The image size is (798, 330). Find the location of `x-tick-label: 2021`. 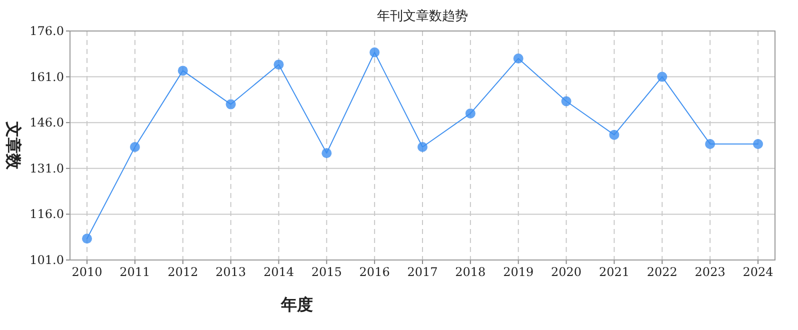

x-tick-label: 2021 is located at coordinates (614, 272).